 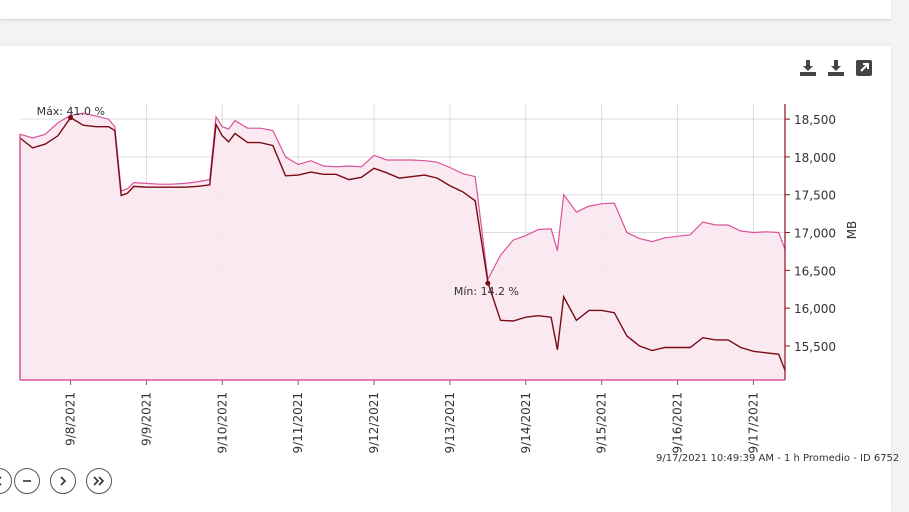 What do you see at coordinates (374, 423) in the screenshot?
I see `x-tick-label: 9/12/2021` at bounding box center [374, 423].